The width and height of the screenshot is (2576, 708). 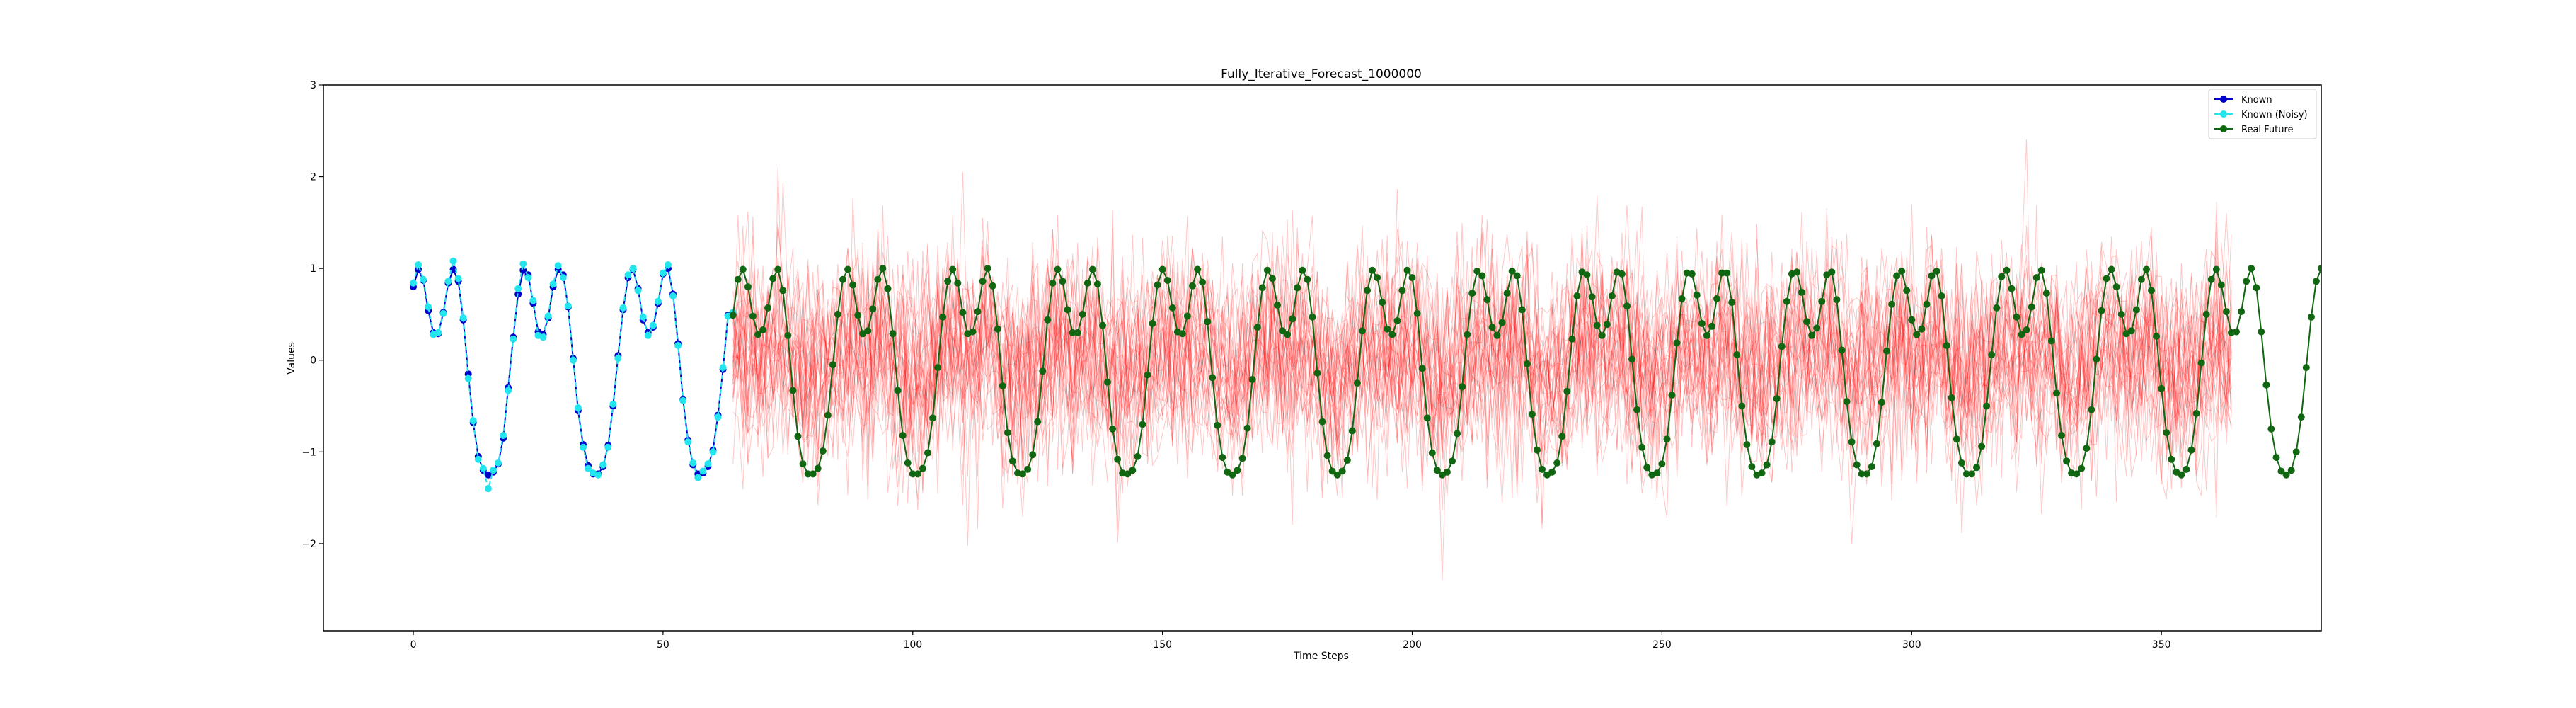 What do you see at coordinates (1912, 645) in the screenshot?
I see `x-tick-label: 300` at bounding box center [1912, 645].